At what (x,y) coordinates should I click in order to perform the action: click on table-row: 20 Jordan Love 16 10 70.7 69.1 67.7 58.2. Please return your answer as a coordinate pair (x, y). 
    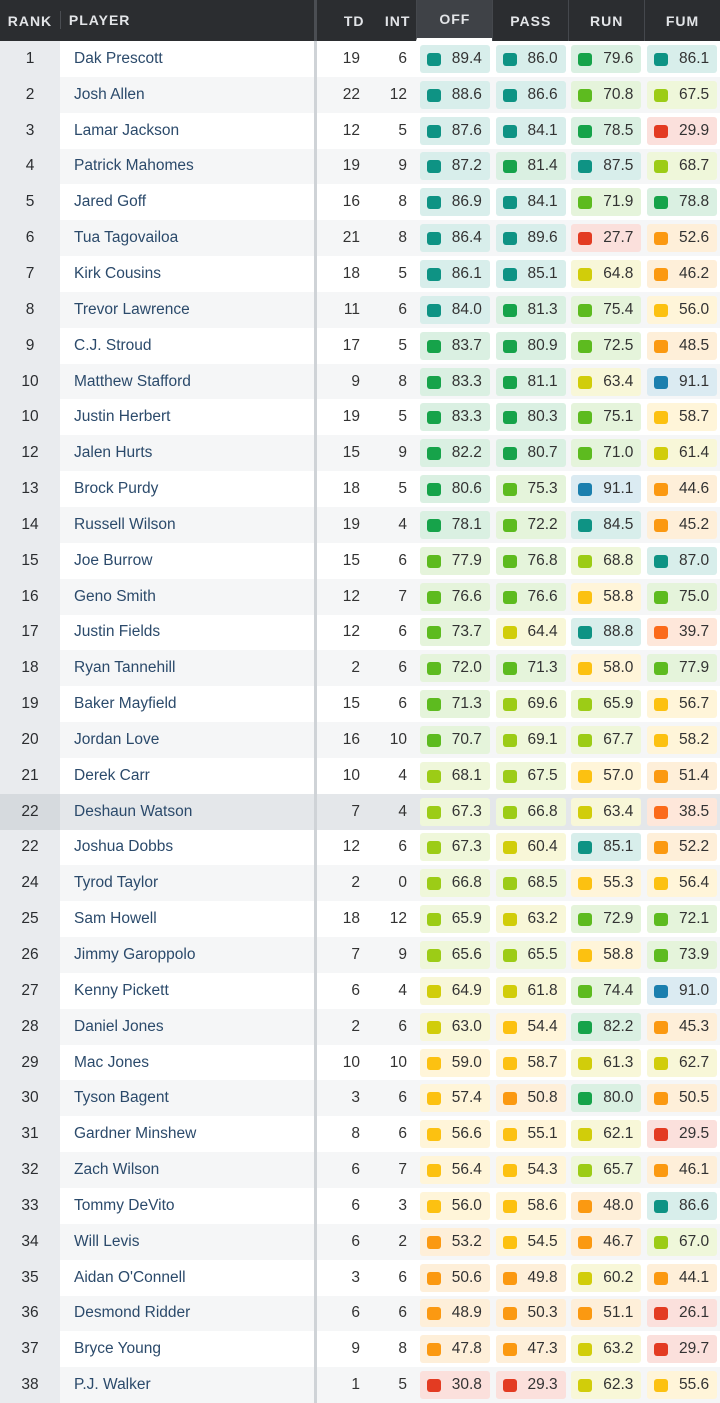
    Looking at the image, I should click on (360, 740).